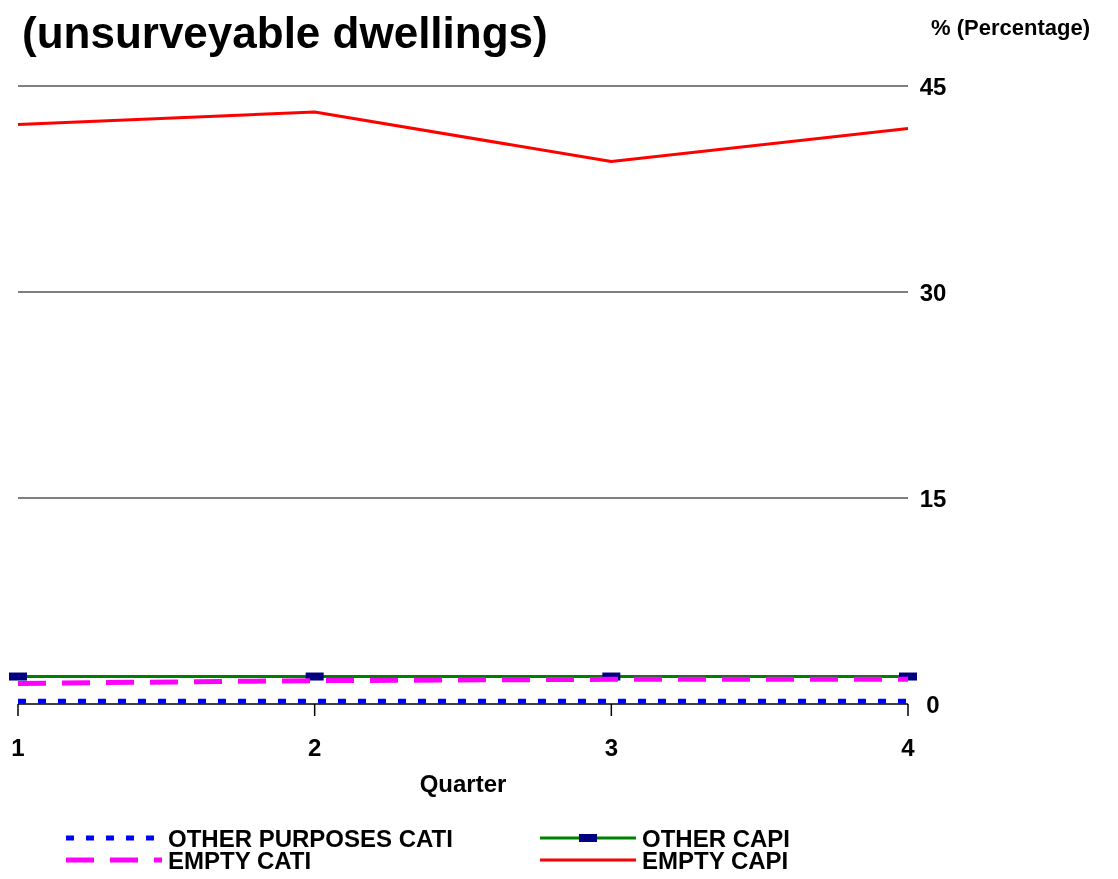 This screenshot has width=1118, height=879. What do you see at coordinates (611, 747) in the screenshot?
I see `x-tick-label: 3` at bounding box center [611, 747].